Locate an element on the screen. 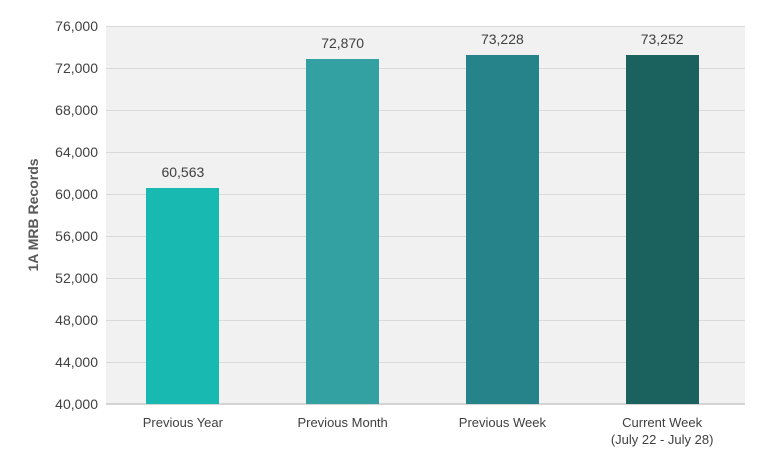  y-tick-label: 52,000 is located at coordinates (76, 278).